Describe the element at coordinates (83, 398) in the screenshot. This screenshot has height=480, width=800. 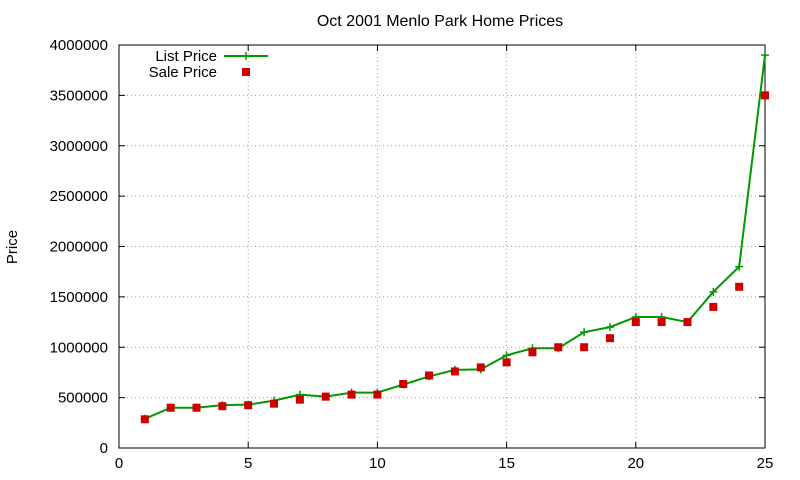
I see `y-tick-label: 500000` at that location.